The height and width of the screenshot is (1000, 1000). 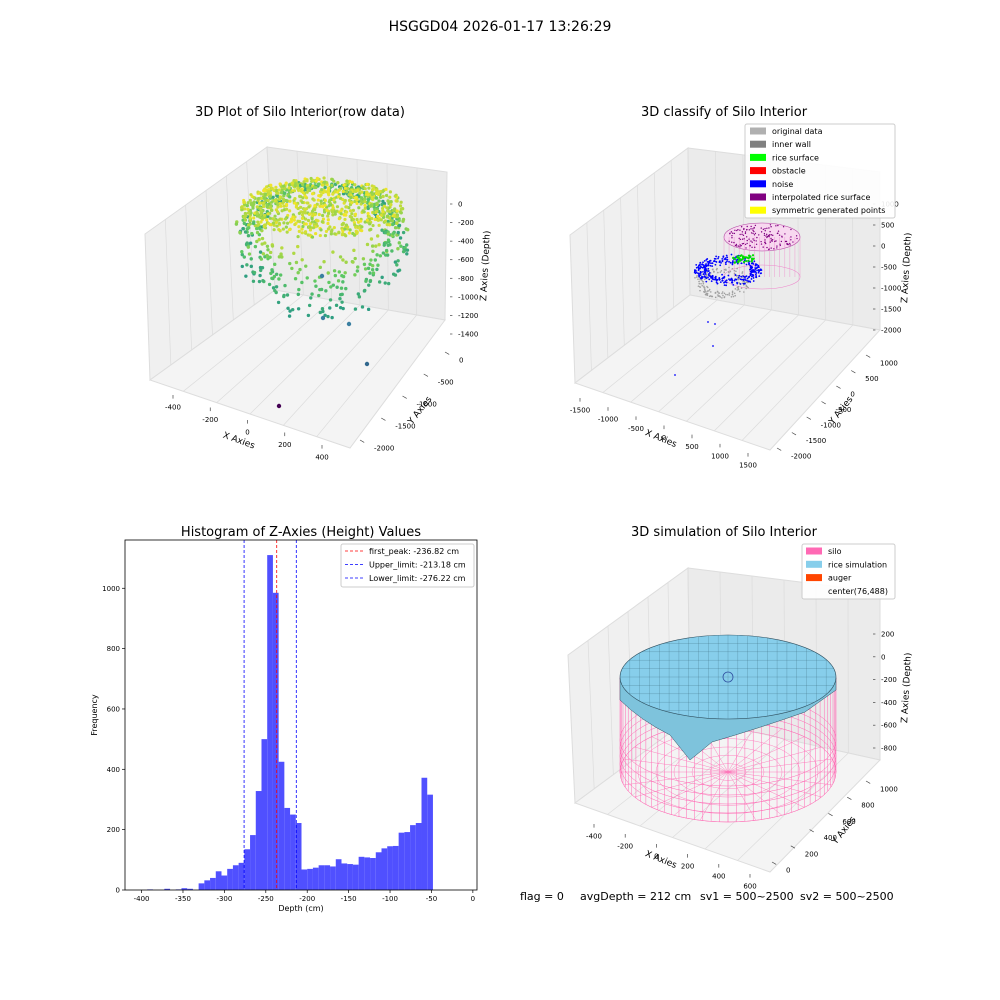 What do you see at coordinates (724, 532) in the screenshot?
I see `simulation-3d-title: 3D simulation of Silo Interior` at bounding box center [724, 532].